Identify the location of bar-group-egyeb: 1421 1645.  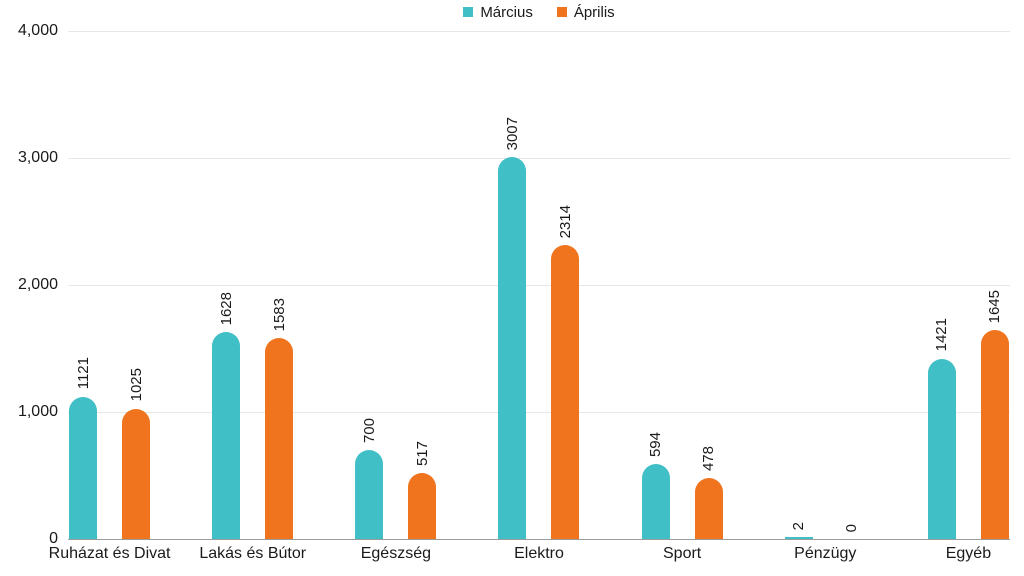
(960, 285).